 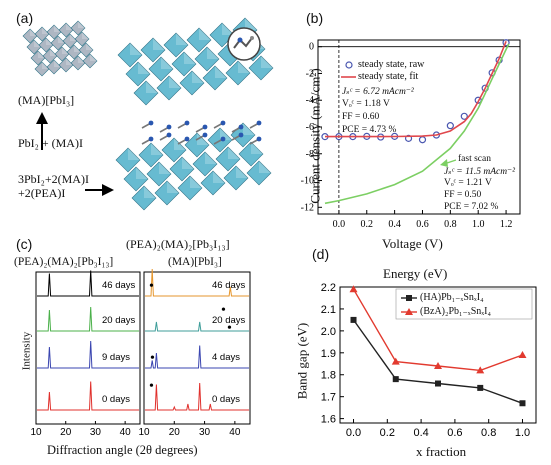 I want to click on xrd-left-title: (PEA)₂(MA)₂[Pb₃I₁₃], so click(x=64, y=262).